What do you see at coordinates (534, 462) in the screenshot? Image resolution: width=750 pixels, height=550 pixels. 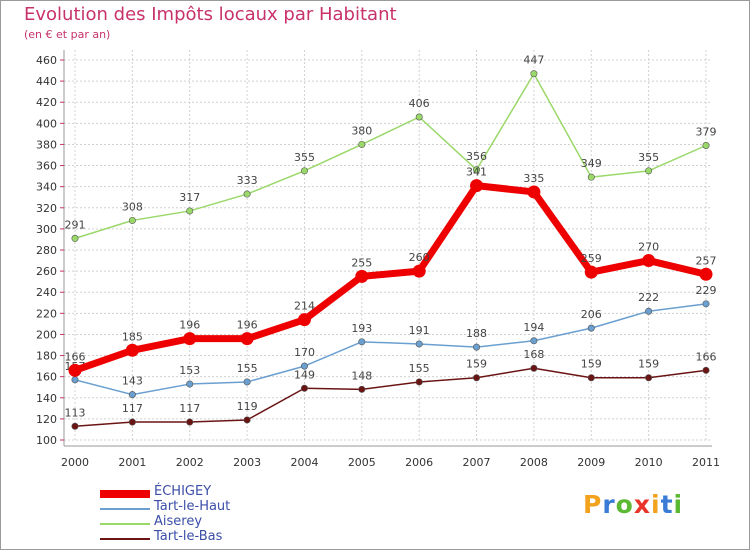 I see `x-tick-label: 2008` at bounding box center [534, 462].